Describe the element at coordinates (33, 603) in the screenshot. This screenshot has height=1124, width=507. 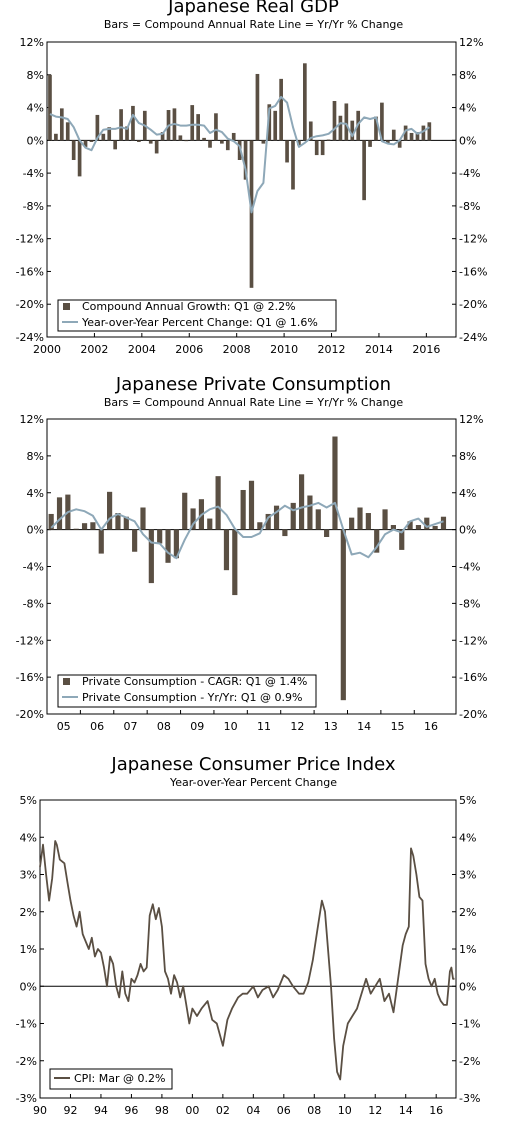
I see `y-tick-label-left: -8%` at that location.